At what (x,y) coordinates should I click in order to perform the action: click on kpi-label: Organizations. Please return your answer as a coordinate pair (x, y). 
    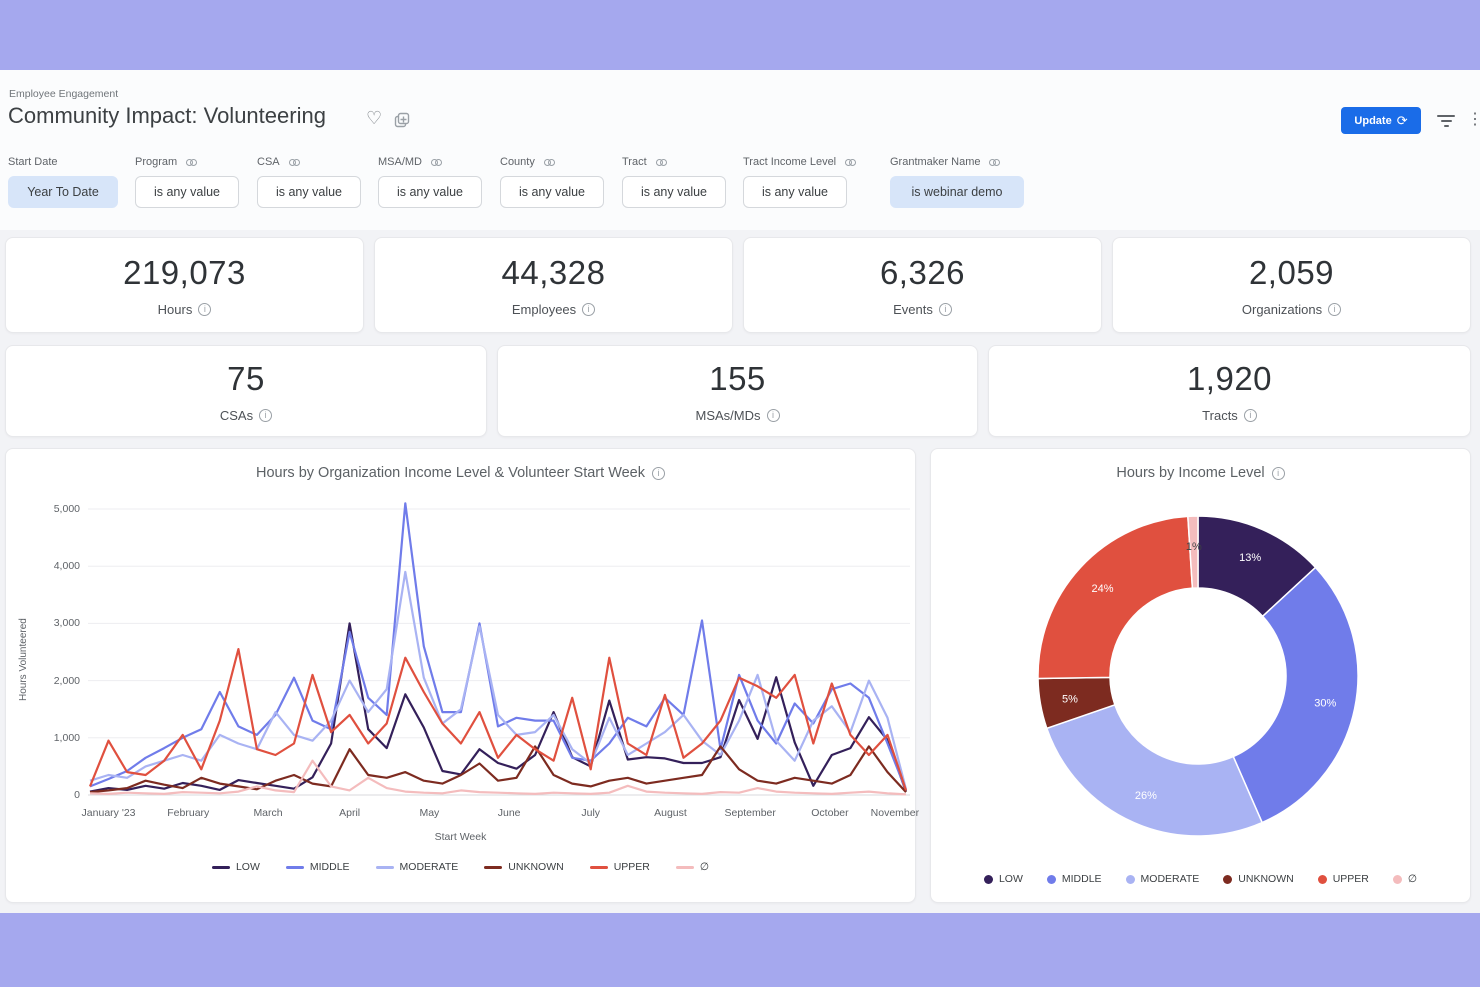
    Looking at the image, I should click on (1282, 309).